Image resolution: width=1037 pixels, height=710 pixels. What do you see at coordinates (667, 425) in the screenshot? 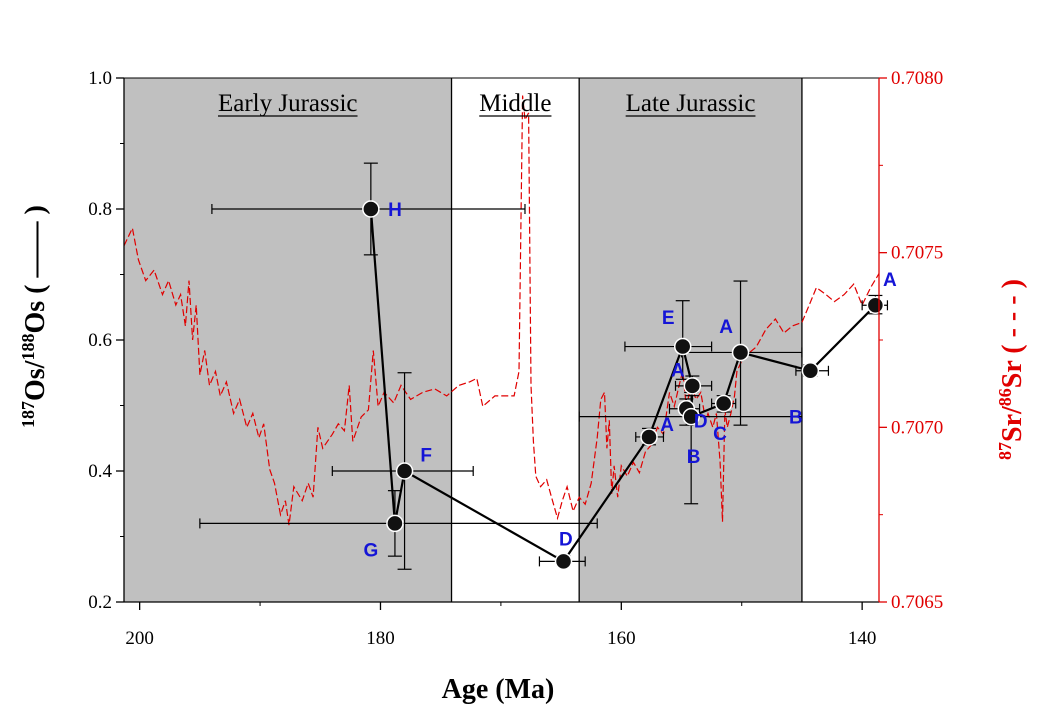
I see `os-point-label-4: A` at bounding box center [667, 425].